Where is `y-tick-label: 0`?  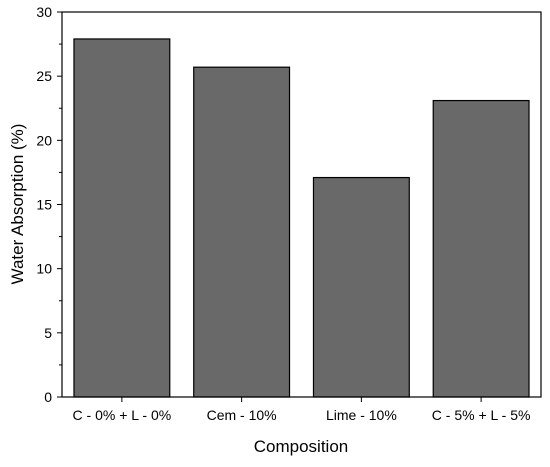 y-tick-label: 0 is located at coordinates (48, 397).